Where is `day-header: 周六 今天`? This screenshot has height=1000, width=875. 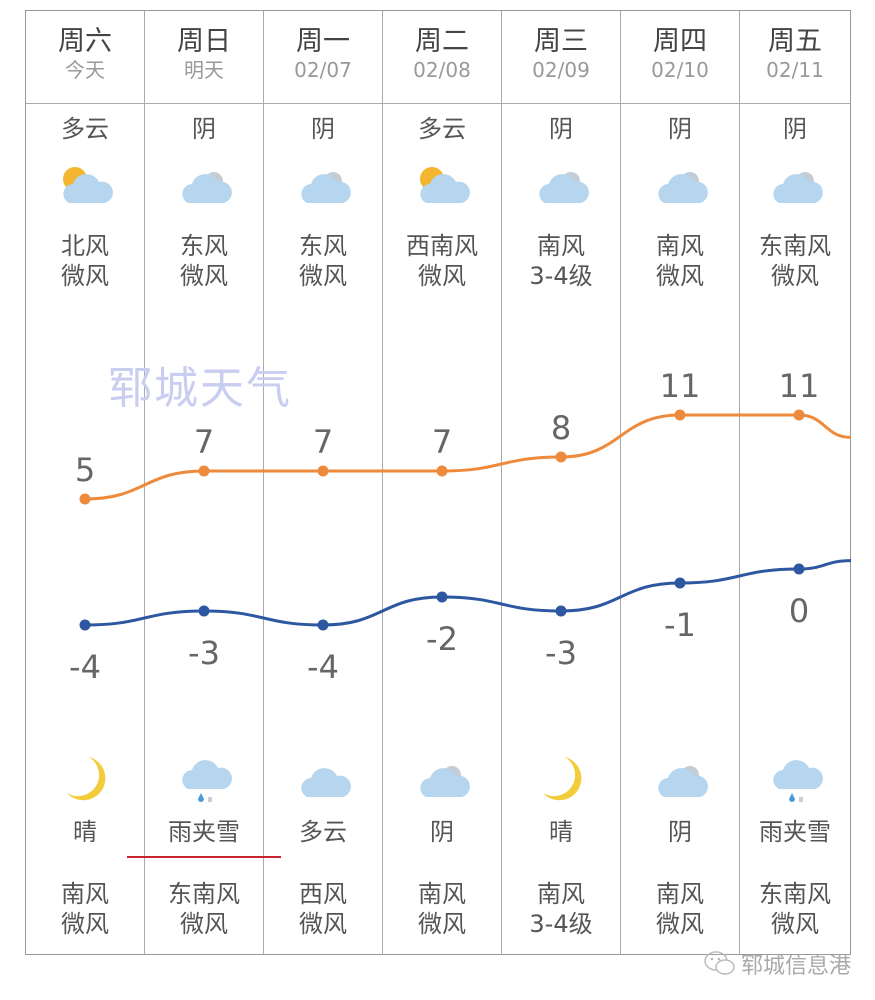 day-header: 周六 今天 is located at coordinates (85, 57).